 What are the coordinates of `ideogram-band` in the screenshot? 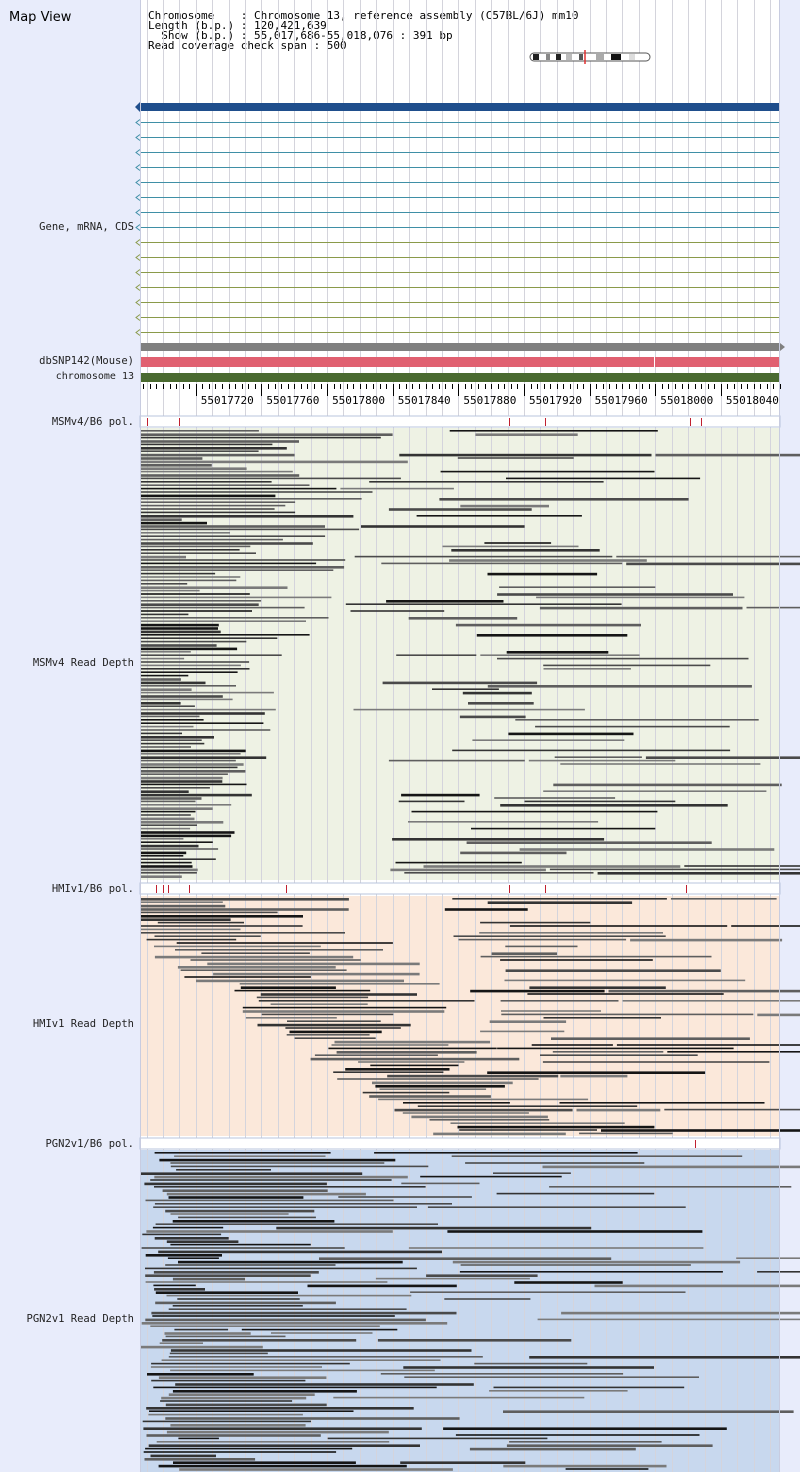 It's located at (536, 57).